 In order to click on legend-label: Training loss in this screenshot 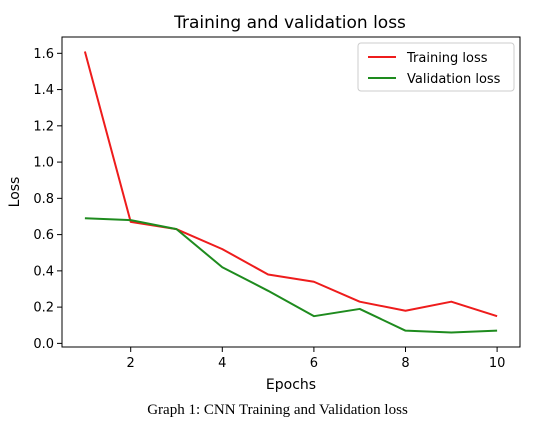, I will do `click(447, 58)`.